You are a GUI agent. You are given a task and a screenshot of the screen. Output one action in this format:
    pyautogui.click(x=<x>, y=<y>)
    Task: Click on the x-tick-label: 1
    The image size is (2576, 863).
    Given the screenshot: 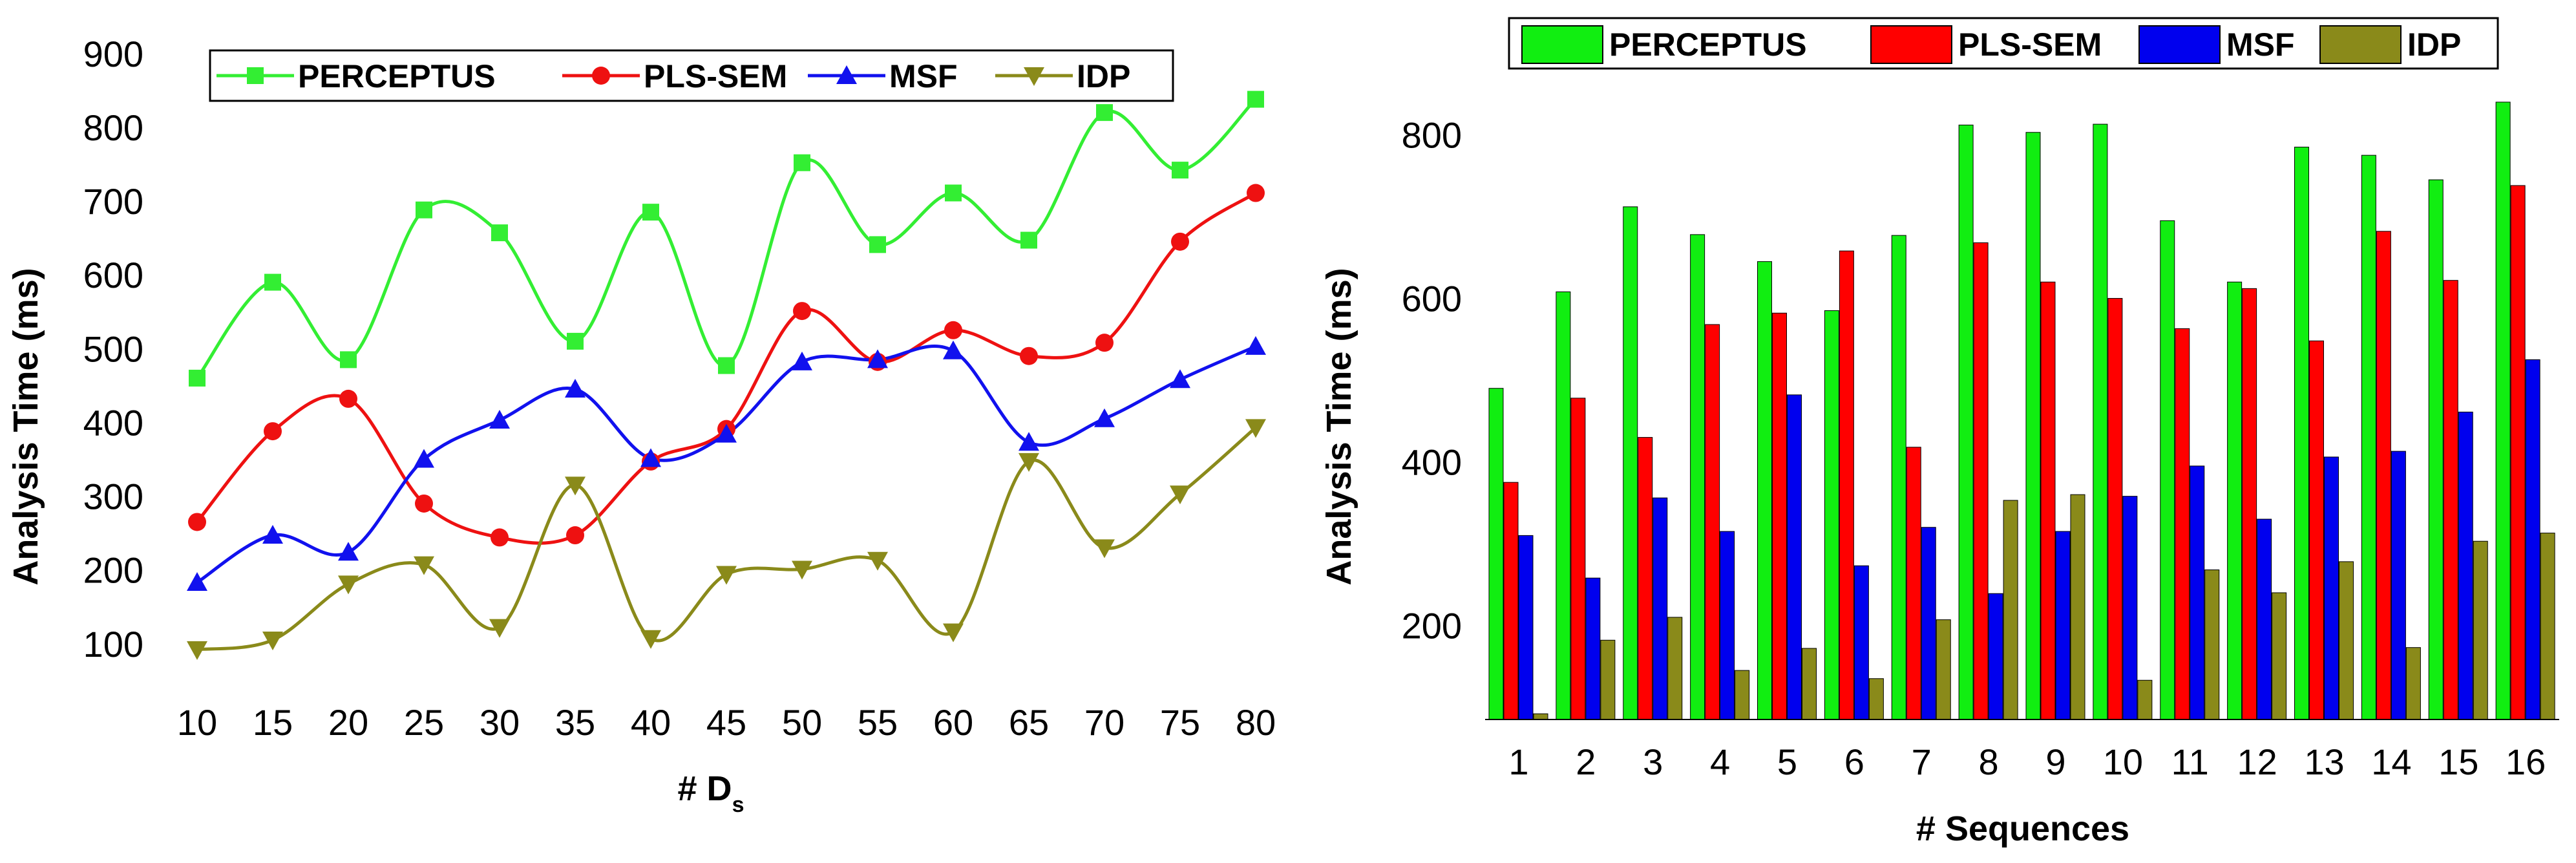 What is the action you would take?
    pyautogui.click(x=1518, y=761)
    